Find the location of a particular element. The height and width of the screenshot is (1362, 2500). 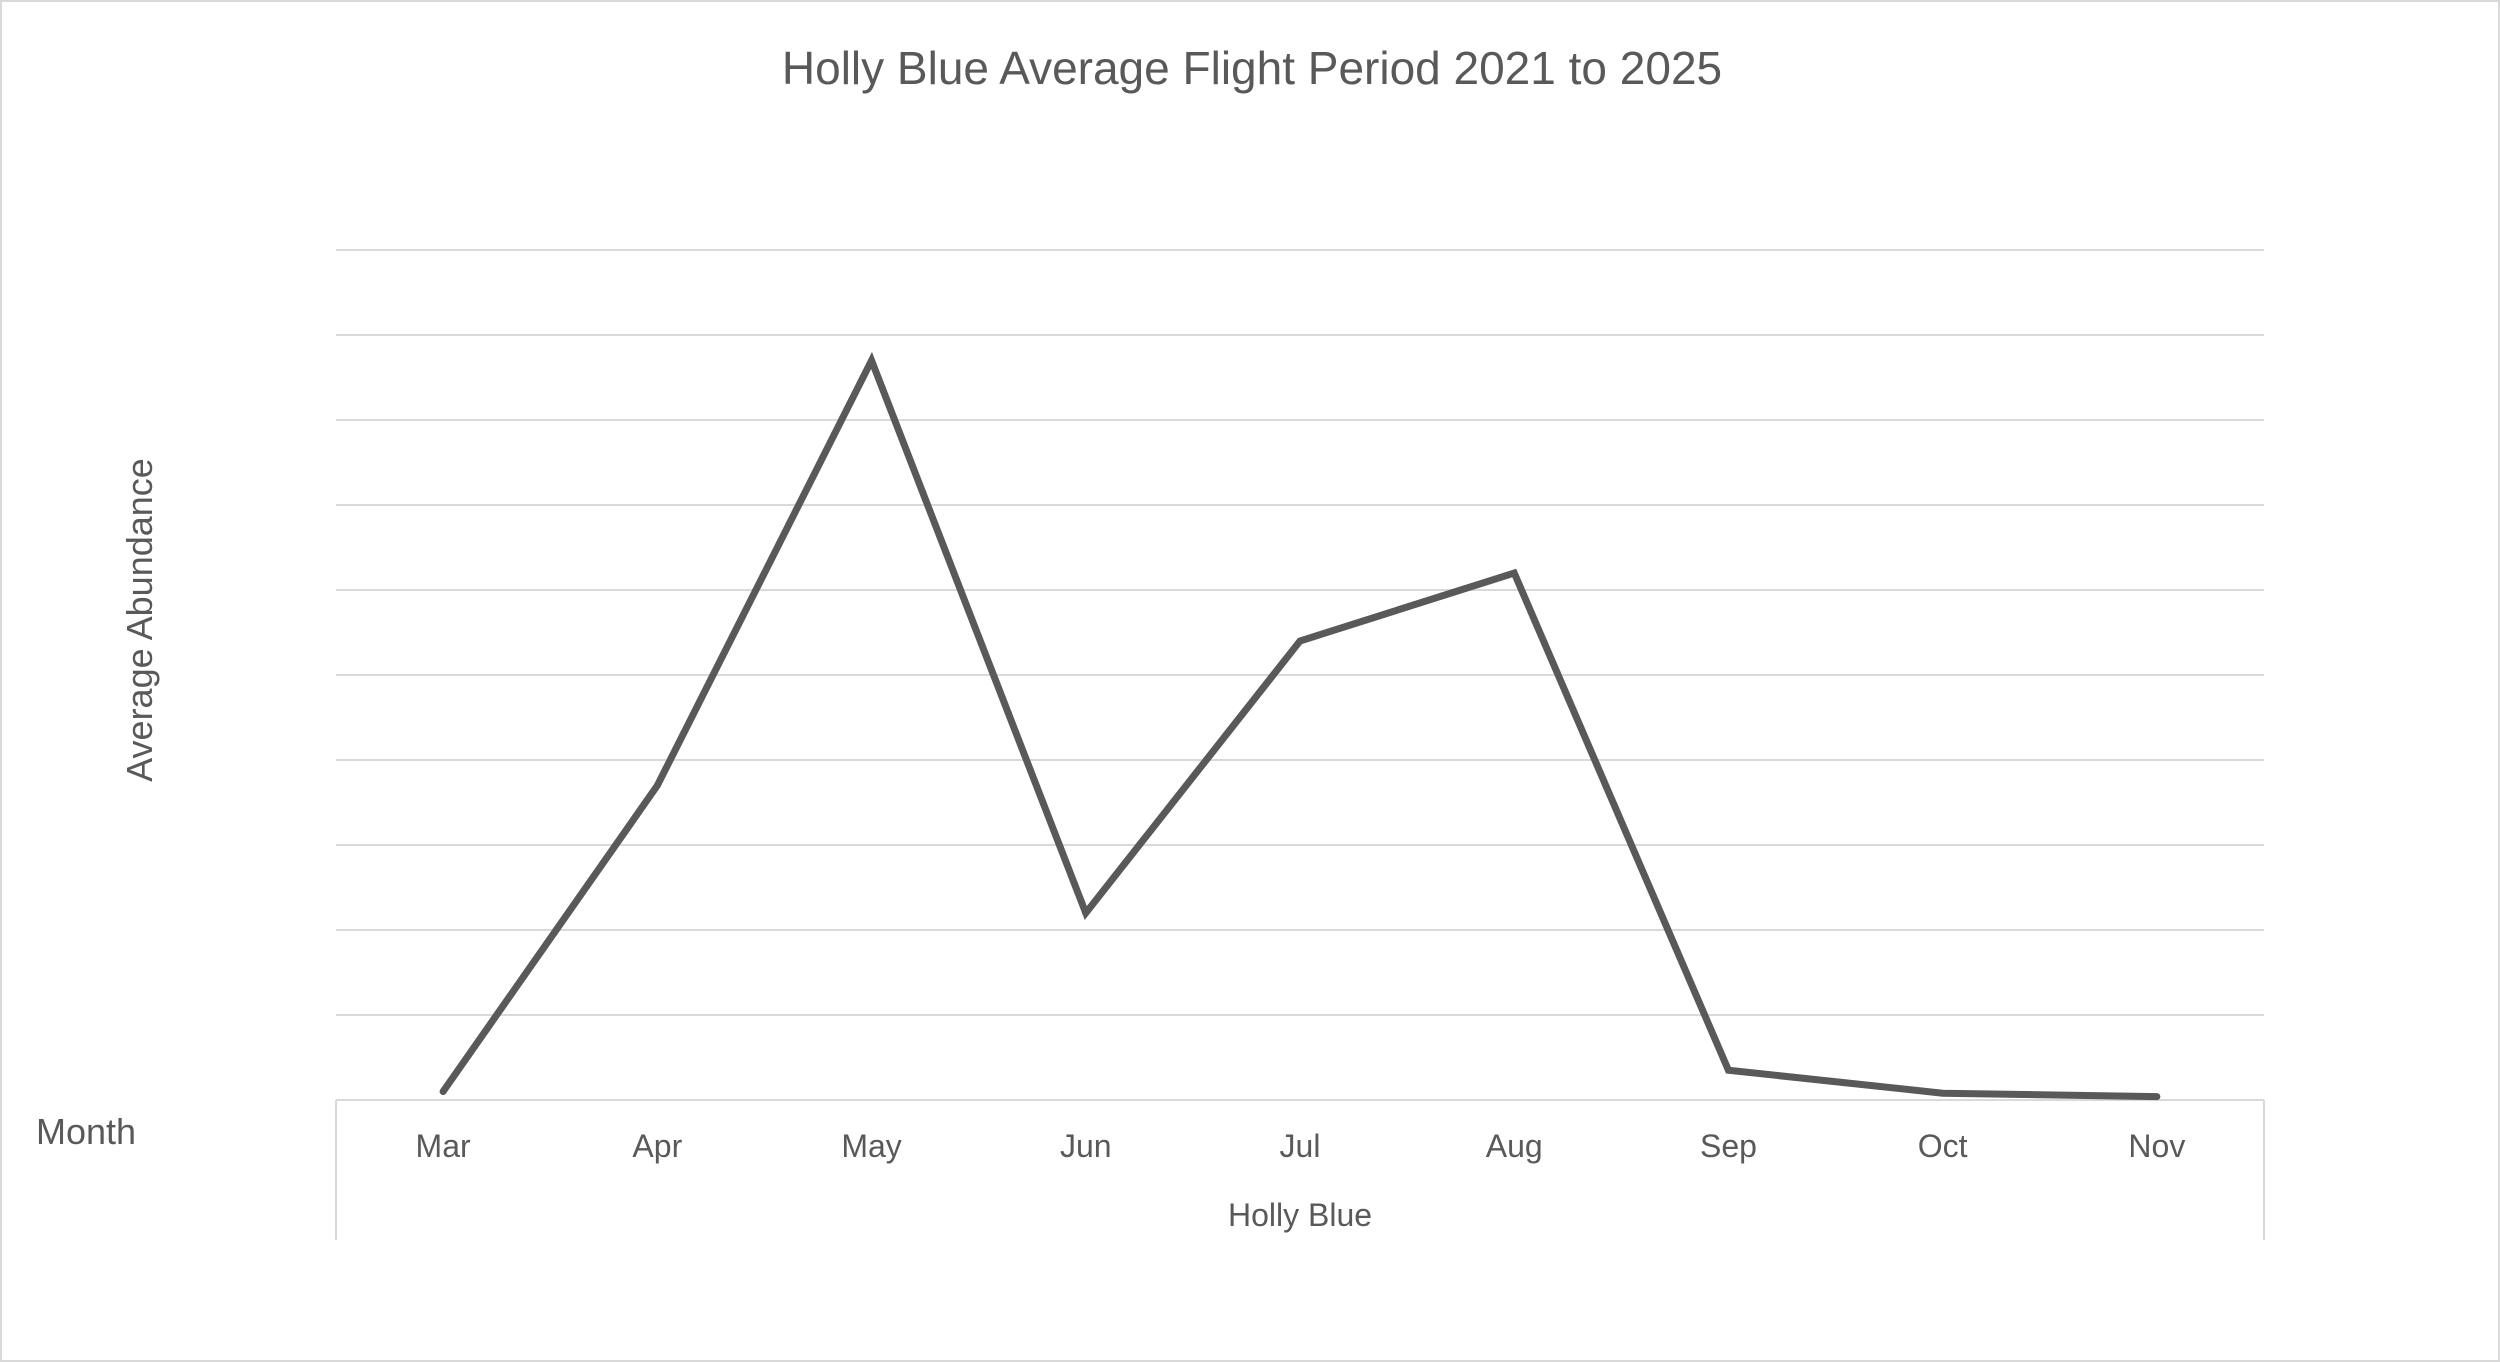

category-group-label: Holly Blue is located at coordinates (1300, 1215).